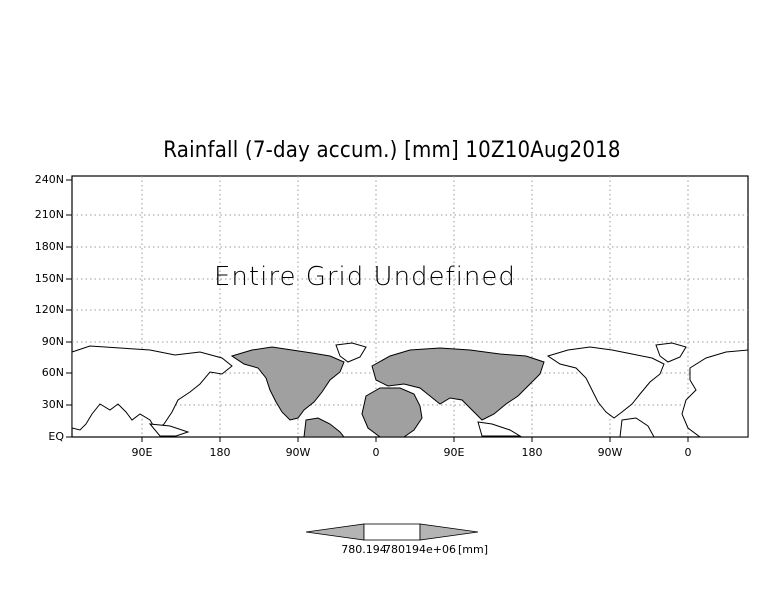  What do you see at coordinates (169, 430) in the screenshot?
I see `land-se-asia-left` at bounding box center [169, 430].